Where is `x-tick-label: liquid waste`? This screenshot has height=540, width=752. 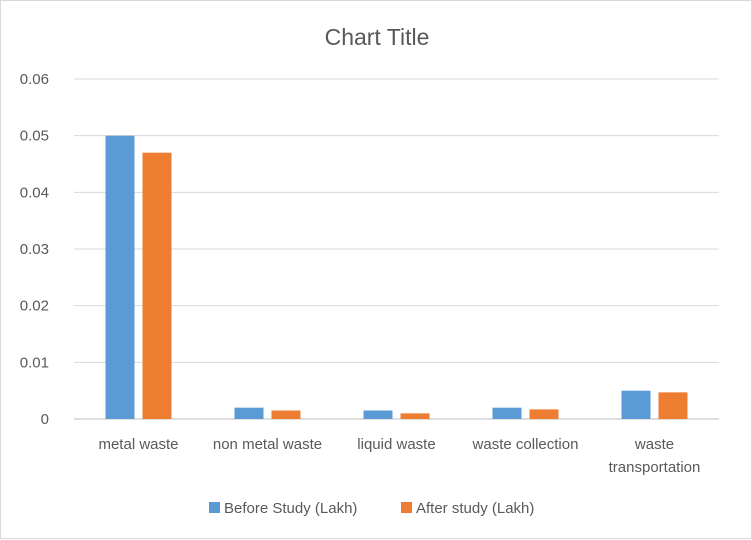 x-tick-label: liquid waste is located at coordinates (396, 444).